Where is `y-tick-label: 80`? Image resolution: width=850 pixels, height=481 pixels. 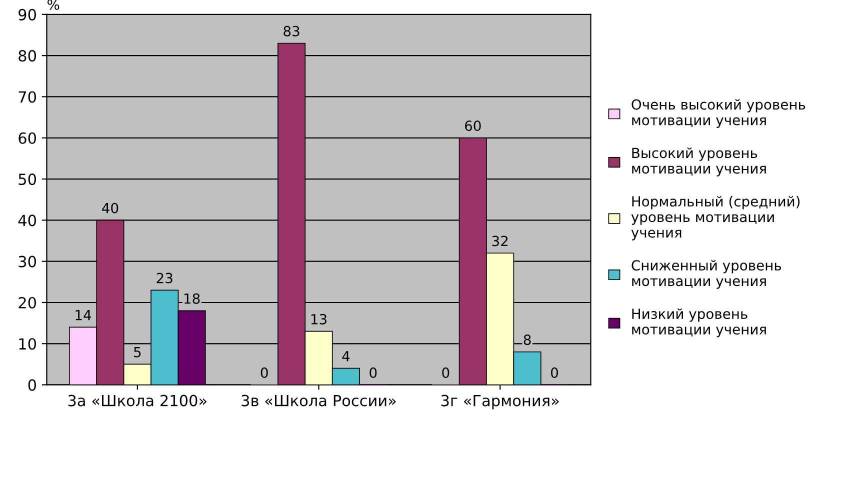
y-tick-label: 80 is located at coordinates (27, 56).